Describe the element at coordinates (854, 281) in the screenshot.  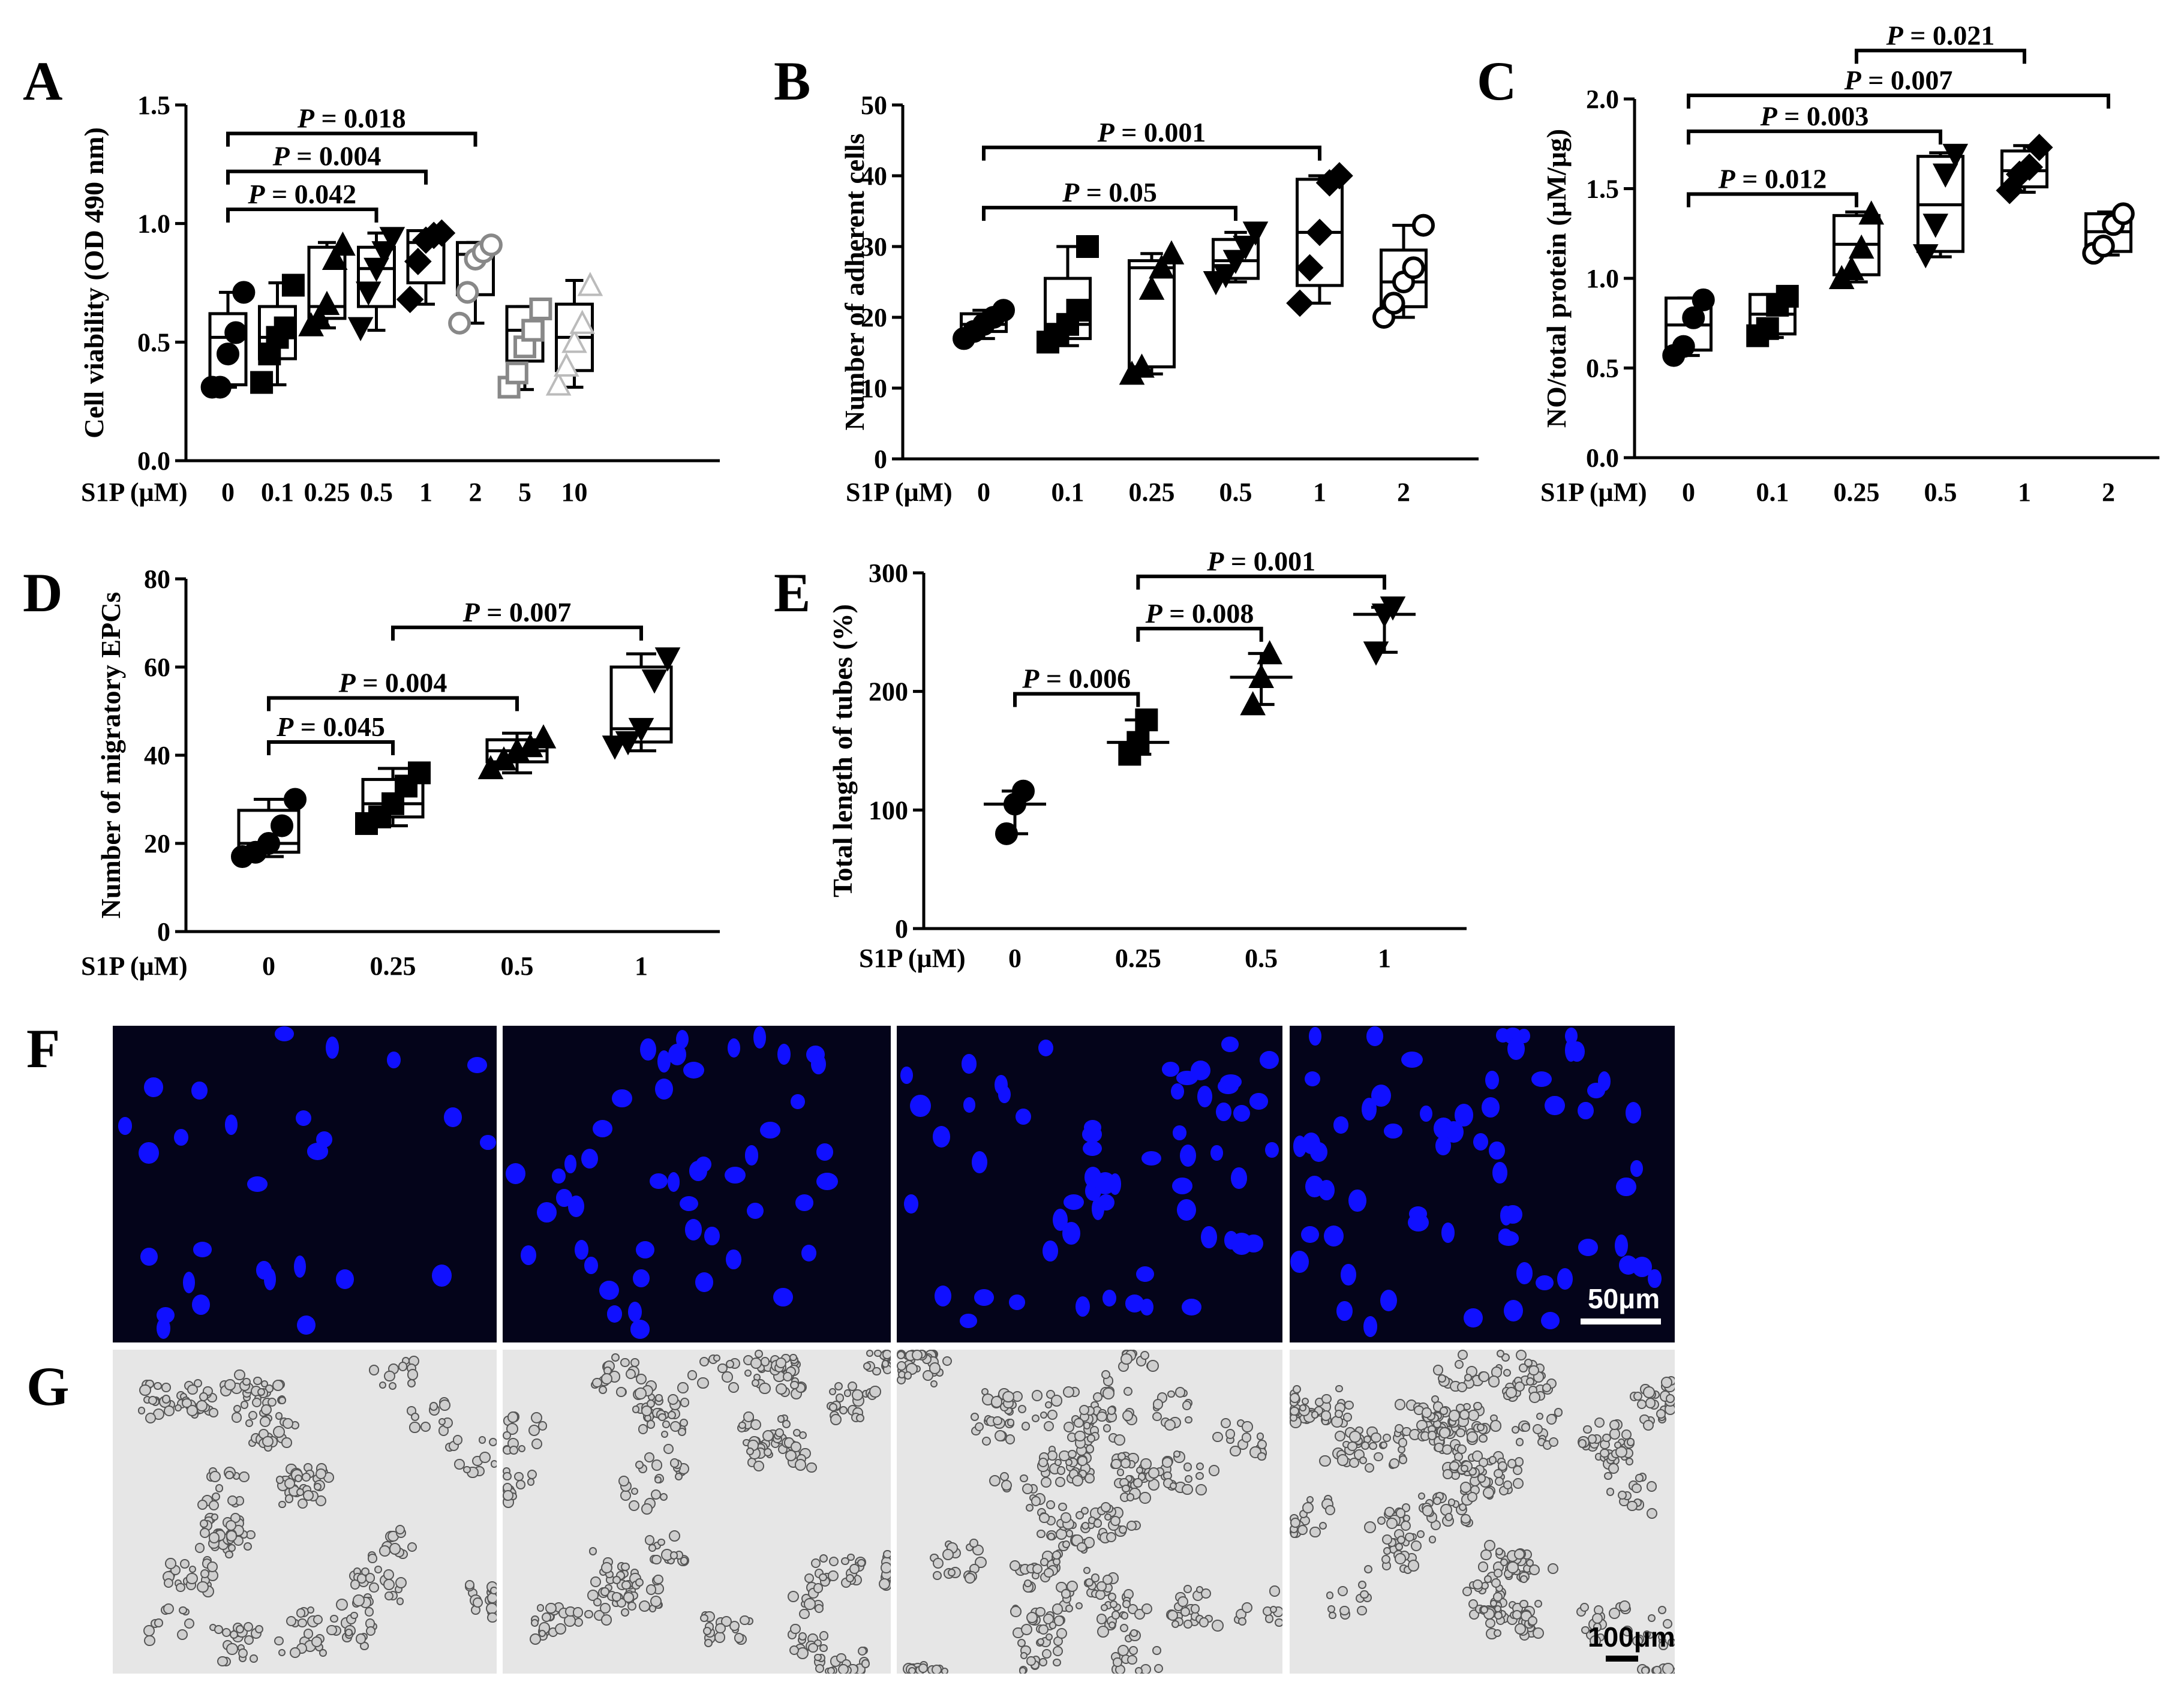
I see `y-axis-title: Number of adherent cells` at that location.